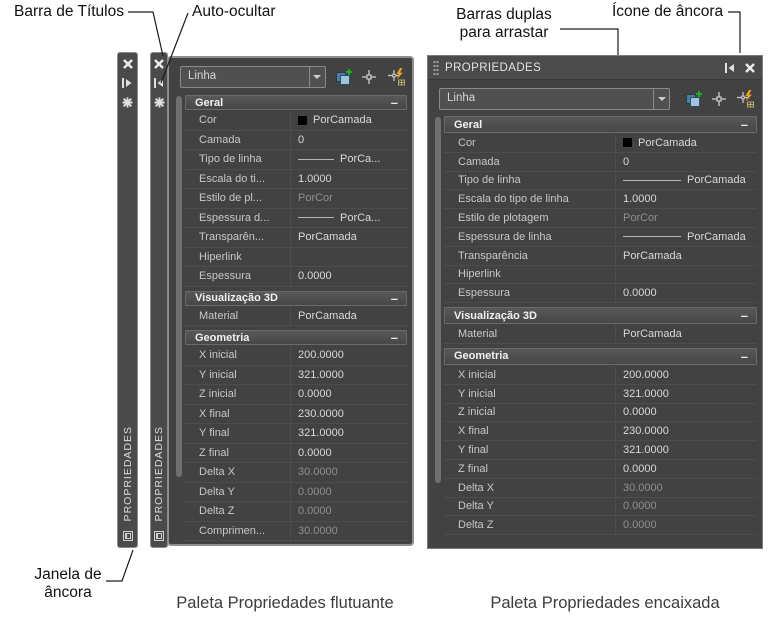 This screenshot has height=623, width=774. I want to click on anchor-icon, so click(730, 67).